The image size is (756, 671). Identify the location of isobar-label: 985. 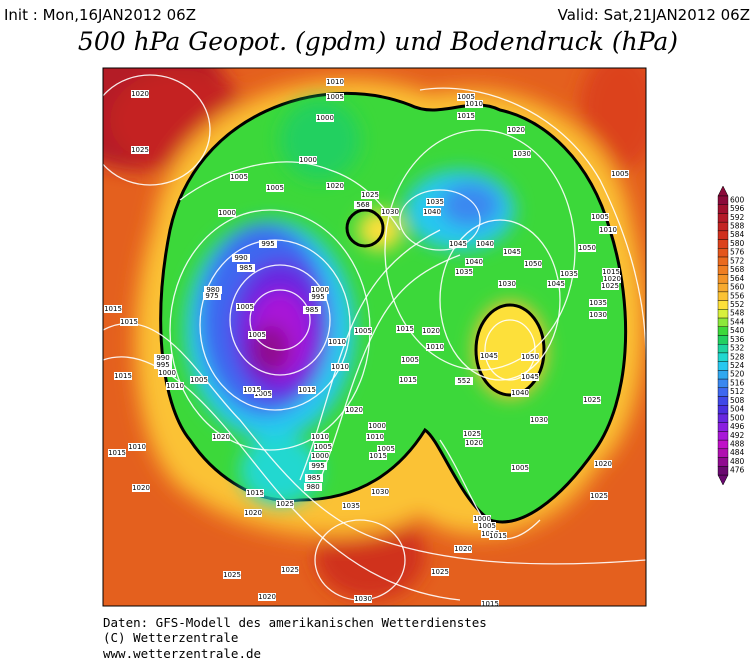
(245, 268).